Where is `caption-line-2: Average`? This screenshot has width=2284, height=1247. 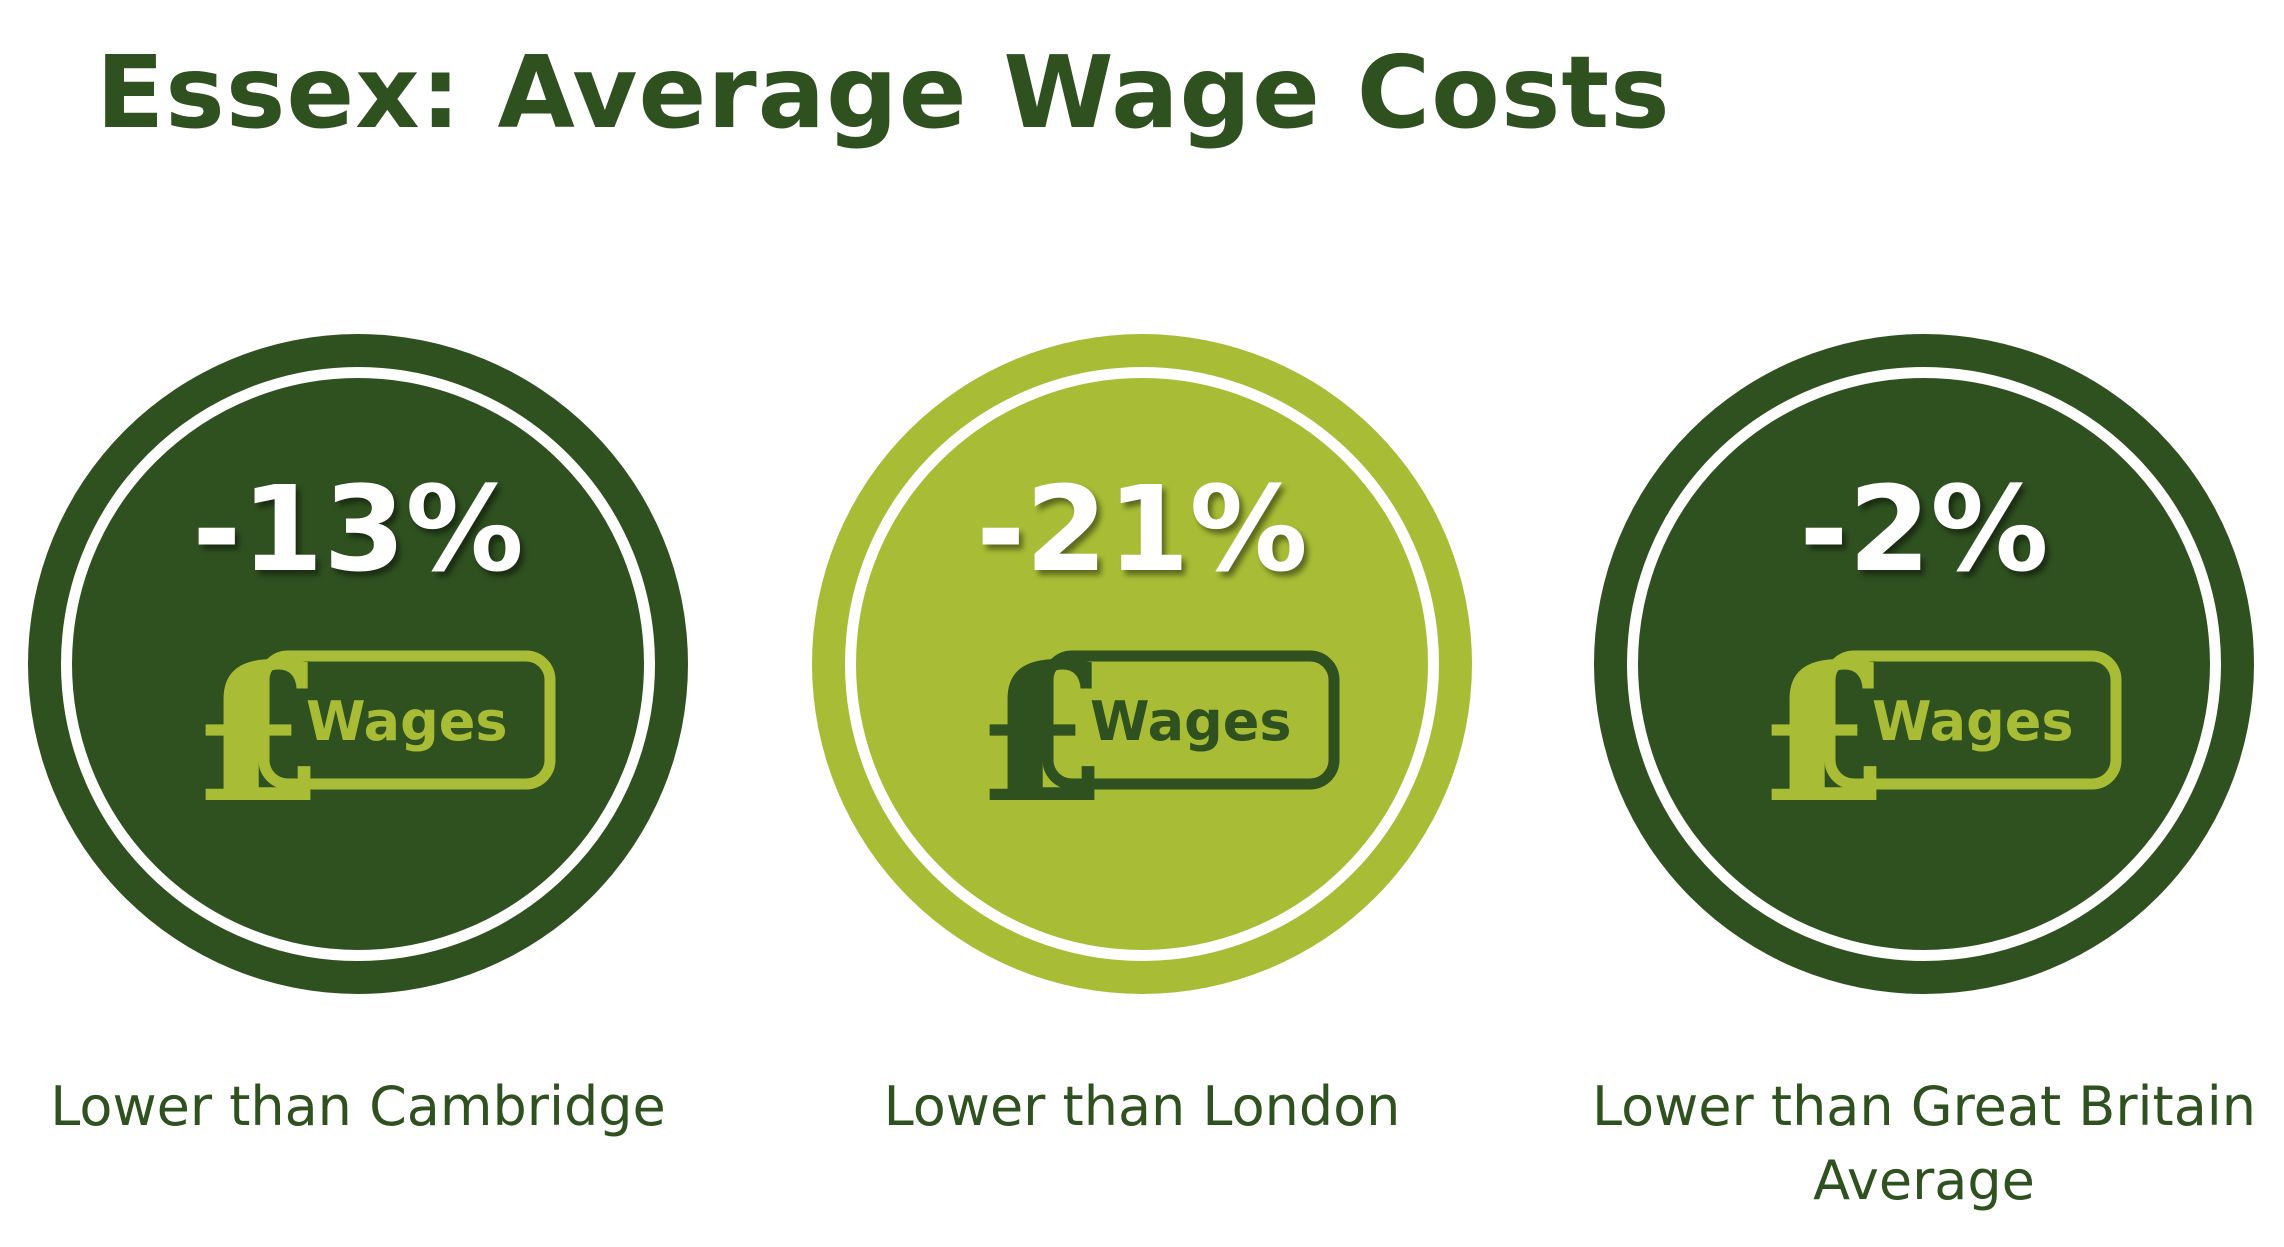 caption-line-2: Average is located at coordinates (1924, 1180).